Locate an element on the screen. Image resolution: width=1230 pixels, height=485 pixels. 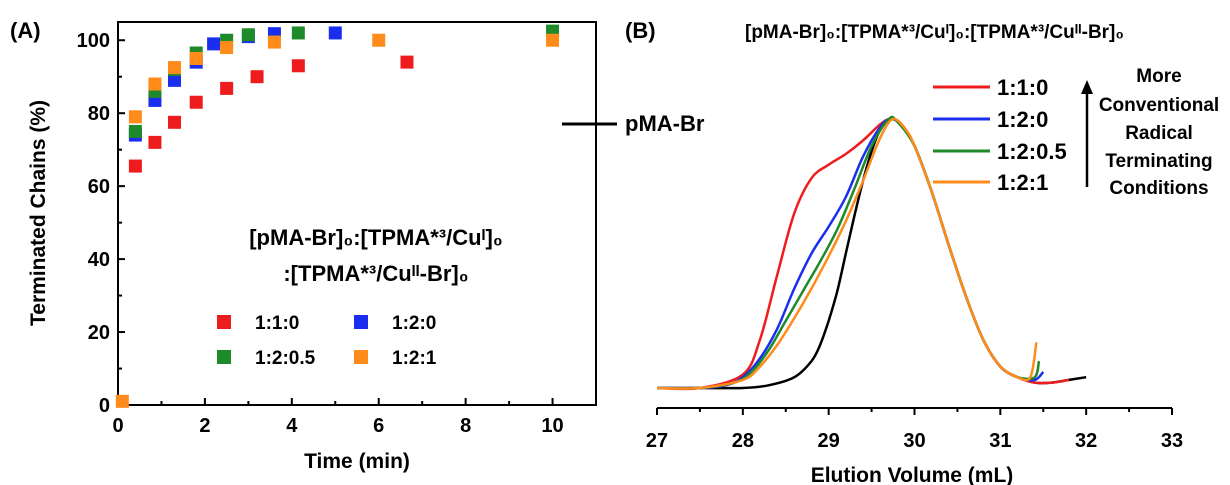
panel-a-x-ticks: 0 2 4 6 8 10 is located at coordinates (338, 417).